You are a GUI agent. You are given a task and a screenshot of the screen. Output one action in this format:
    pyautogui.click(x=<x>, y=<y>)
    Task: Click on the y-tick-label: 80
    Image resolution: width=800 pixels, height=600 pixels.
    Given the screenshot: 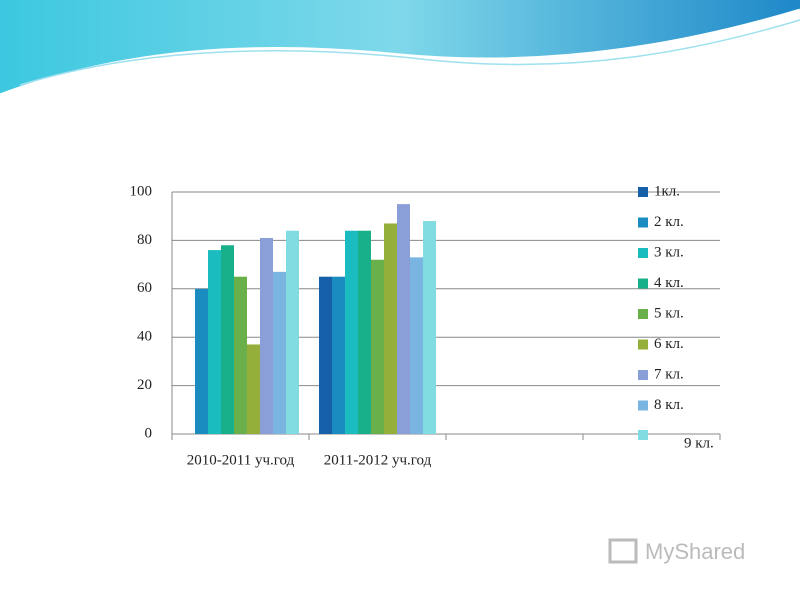 What is the action you would take?
    pyautogui.click(x=144, y=240)
    